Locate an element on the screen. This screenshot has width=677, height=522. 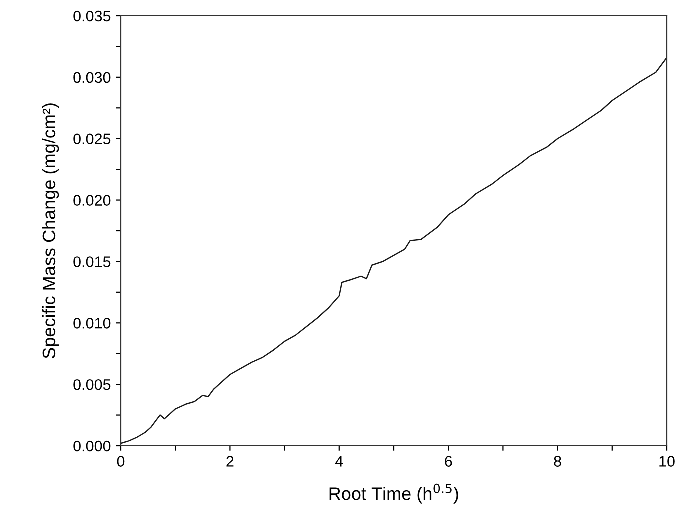
x-tick-label: 10 is located at coordinates (667, 461).